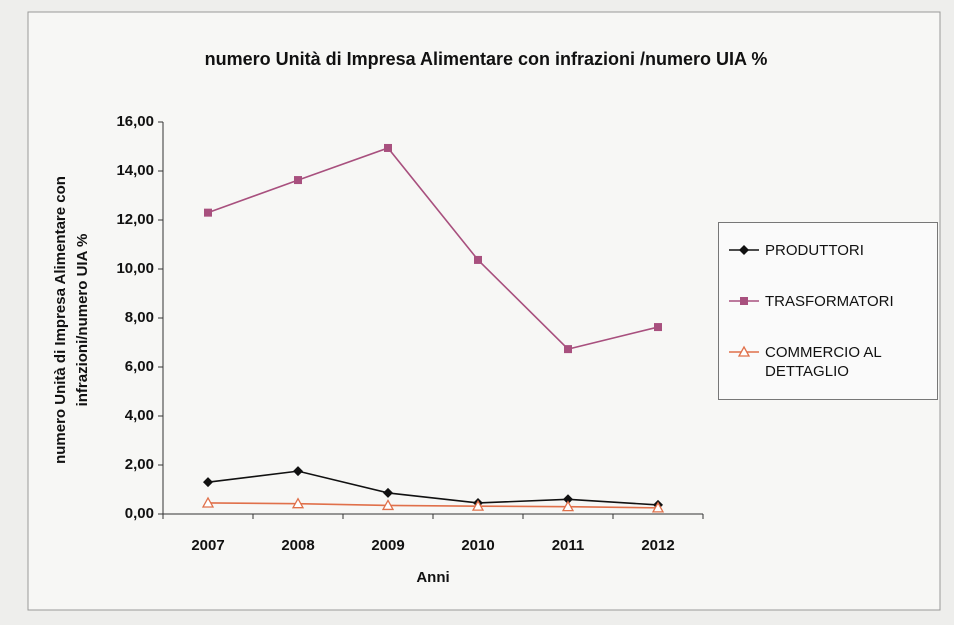  What do you see at coordinates (139, 464) in the screenshot?
I see `y-tick-label: 2,00` at bounding box center [139, 464].